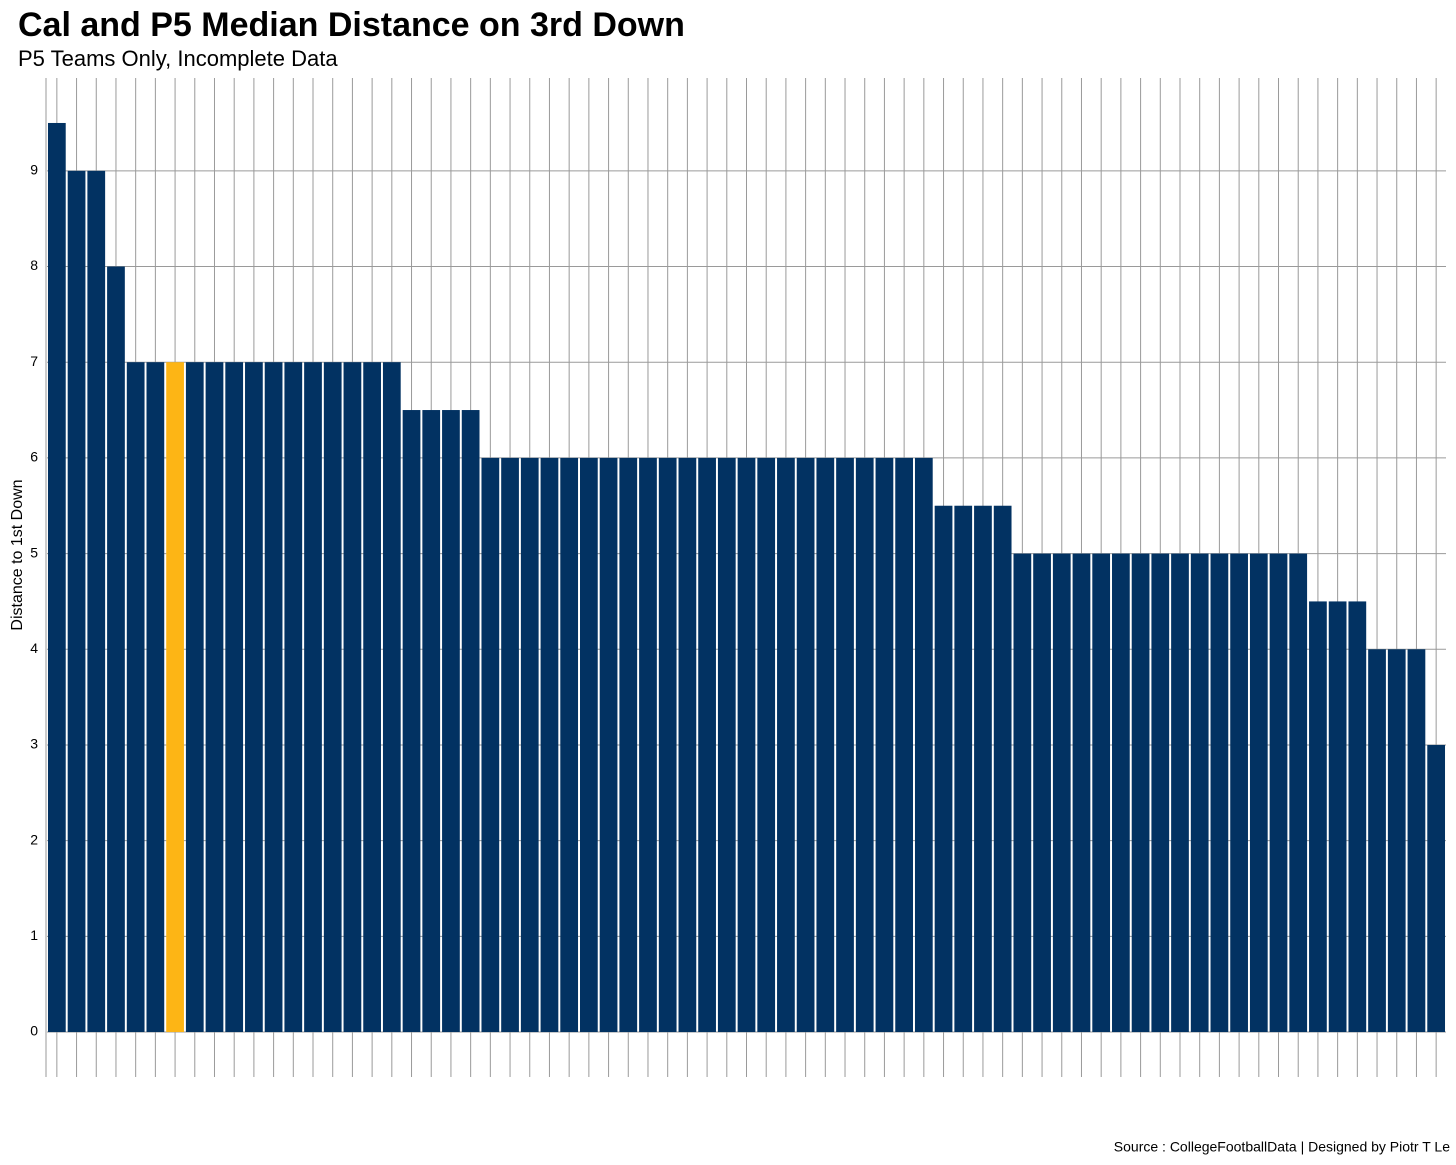 This screenshot has width=1456, height=1165. What do you see at coordinates (34, 839) in the screenshot?
I see `y-tick-label: 2` at bounding box center [34, 839].